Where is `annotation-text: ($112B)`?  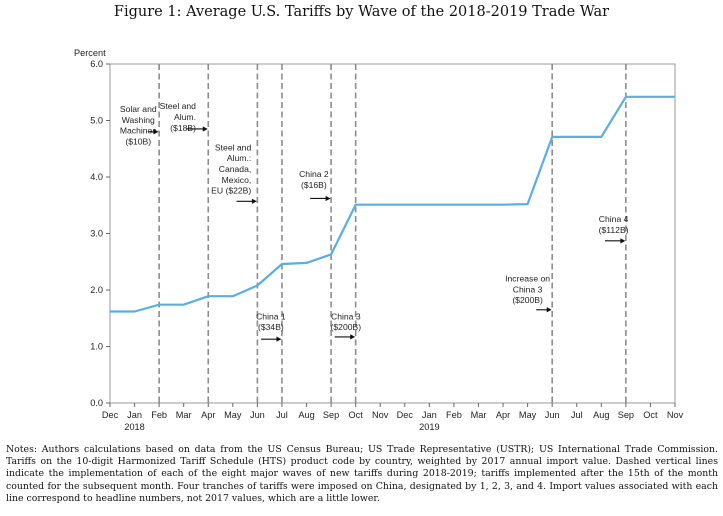
annotation-text: ($112B) is located at coordinates (614, 230).